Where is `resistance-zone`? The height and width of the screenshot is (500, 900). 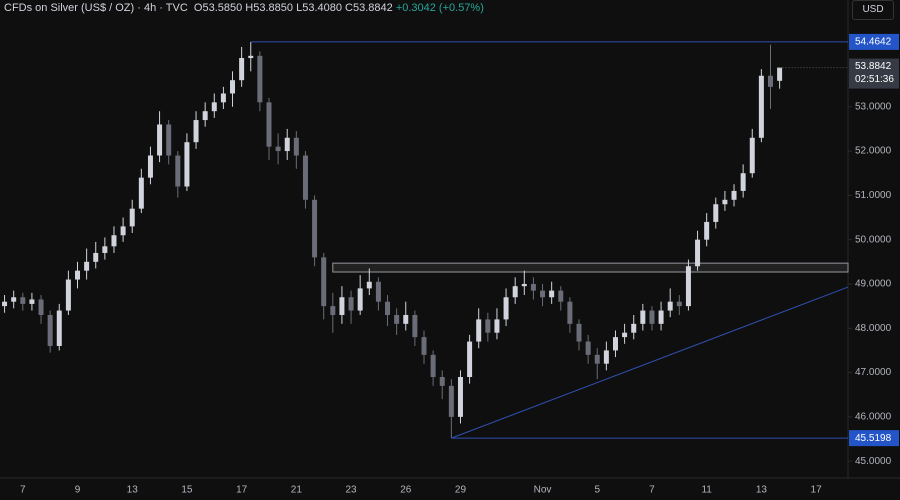
resistance-zone is located at coordinates (590, 267).